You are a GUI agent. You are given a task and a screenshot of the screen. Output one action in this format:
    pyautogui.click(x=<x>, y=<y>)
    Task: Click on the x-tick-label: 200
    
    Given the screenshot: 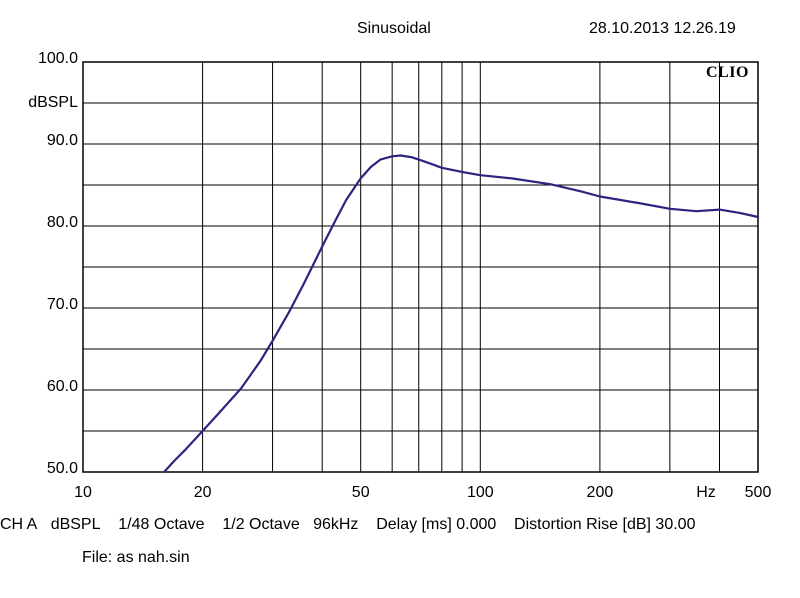 What is the action you would take?
    pyautogui.click(x=600, y=492)
    